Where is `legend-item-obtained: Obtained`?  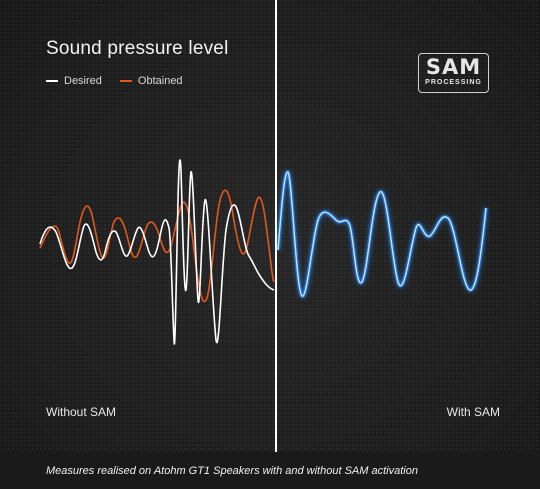
legend-item-obtained: Obtained is located at coordinates (151, 81).